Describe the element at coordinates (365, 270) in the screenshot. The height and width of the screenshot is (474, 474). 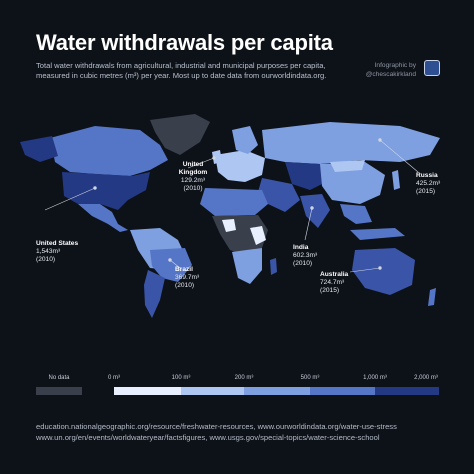
I see `callout-line-australia` at that location.